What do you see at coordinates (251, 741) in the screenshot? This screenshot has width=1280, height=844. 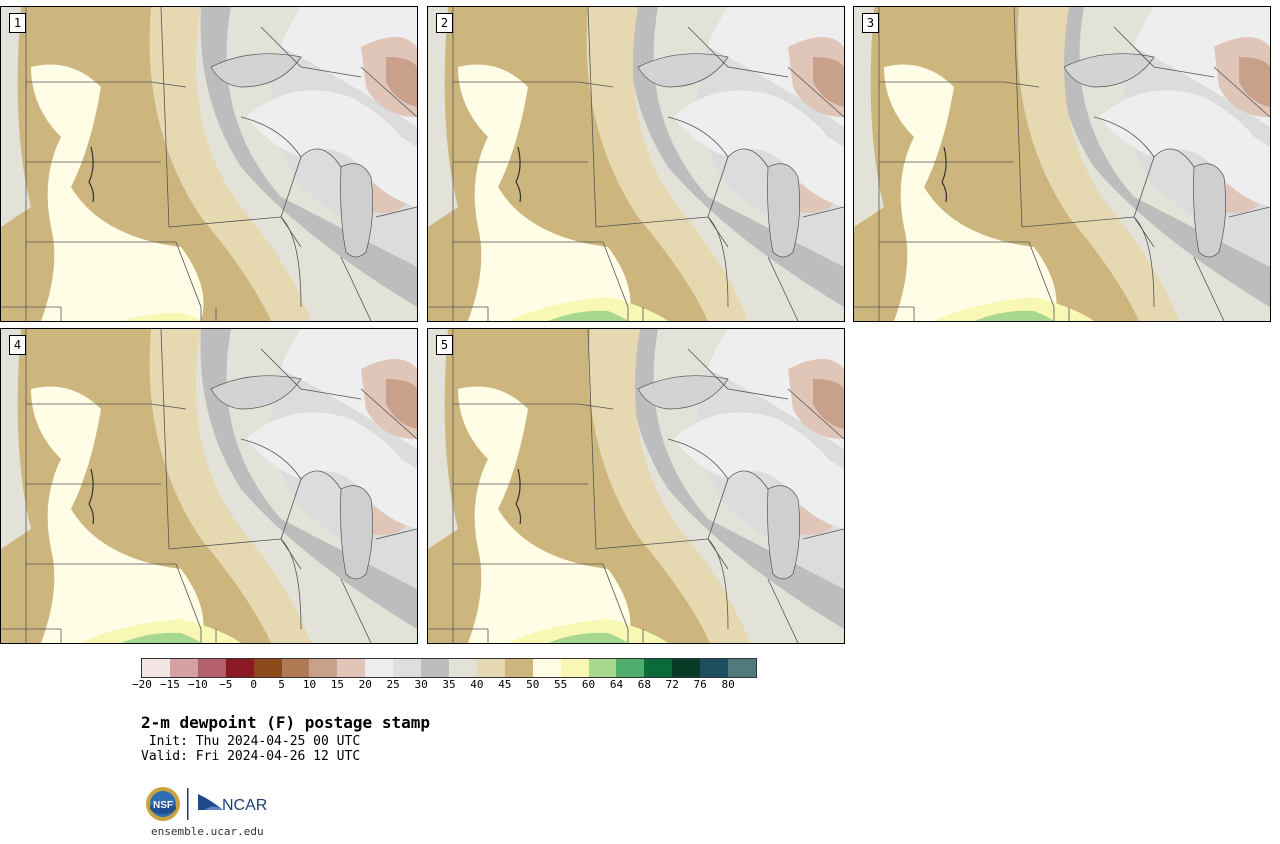 I see `init-time: Init: Thu 2024-04-25 00 UTC` at bounding box center [251, 741].